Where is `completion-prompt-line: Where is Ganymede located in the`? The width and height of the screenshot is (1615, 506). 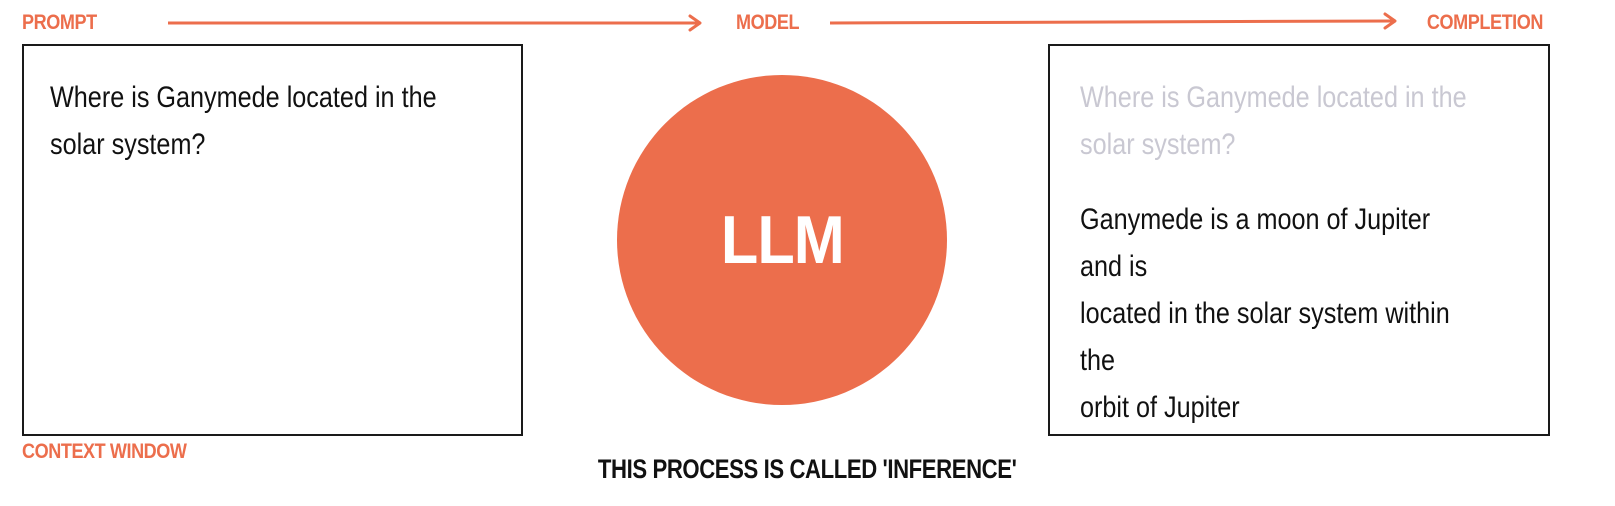 completion-prompt-line: Where is Ganymede located in the is located at coordinates (1273, 97).